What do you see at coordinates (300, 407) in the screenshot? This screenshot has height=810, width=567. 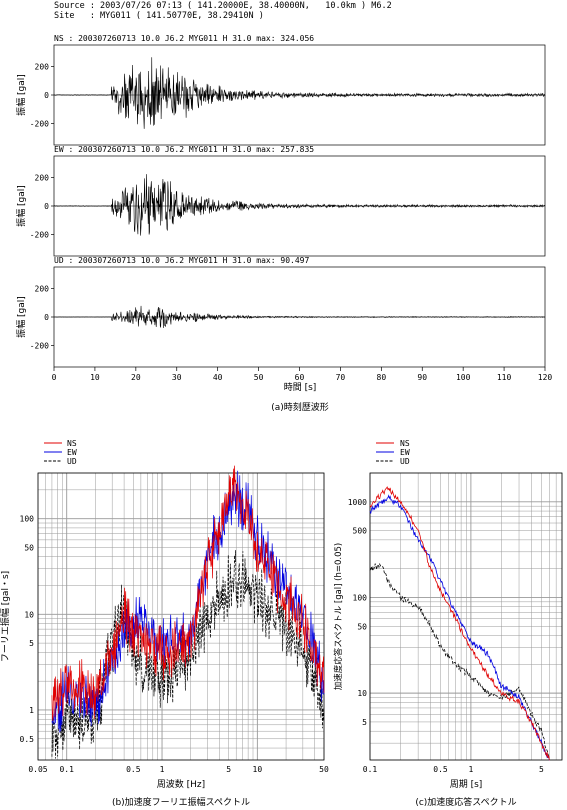 I see `waveform-caption: (a)時刻歴波形` at bounding box center [300, 407].